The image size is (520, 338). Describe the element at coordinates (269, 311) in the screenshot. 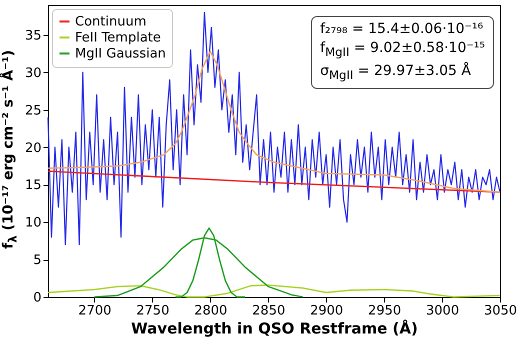

I see `x-tick-label: 2850` at that location.